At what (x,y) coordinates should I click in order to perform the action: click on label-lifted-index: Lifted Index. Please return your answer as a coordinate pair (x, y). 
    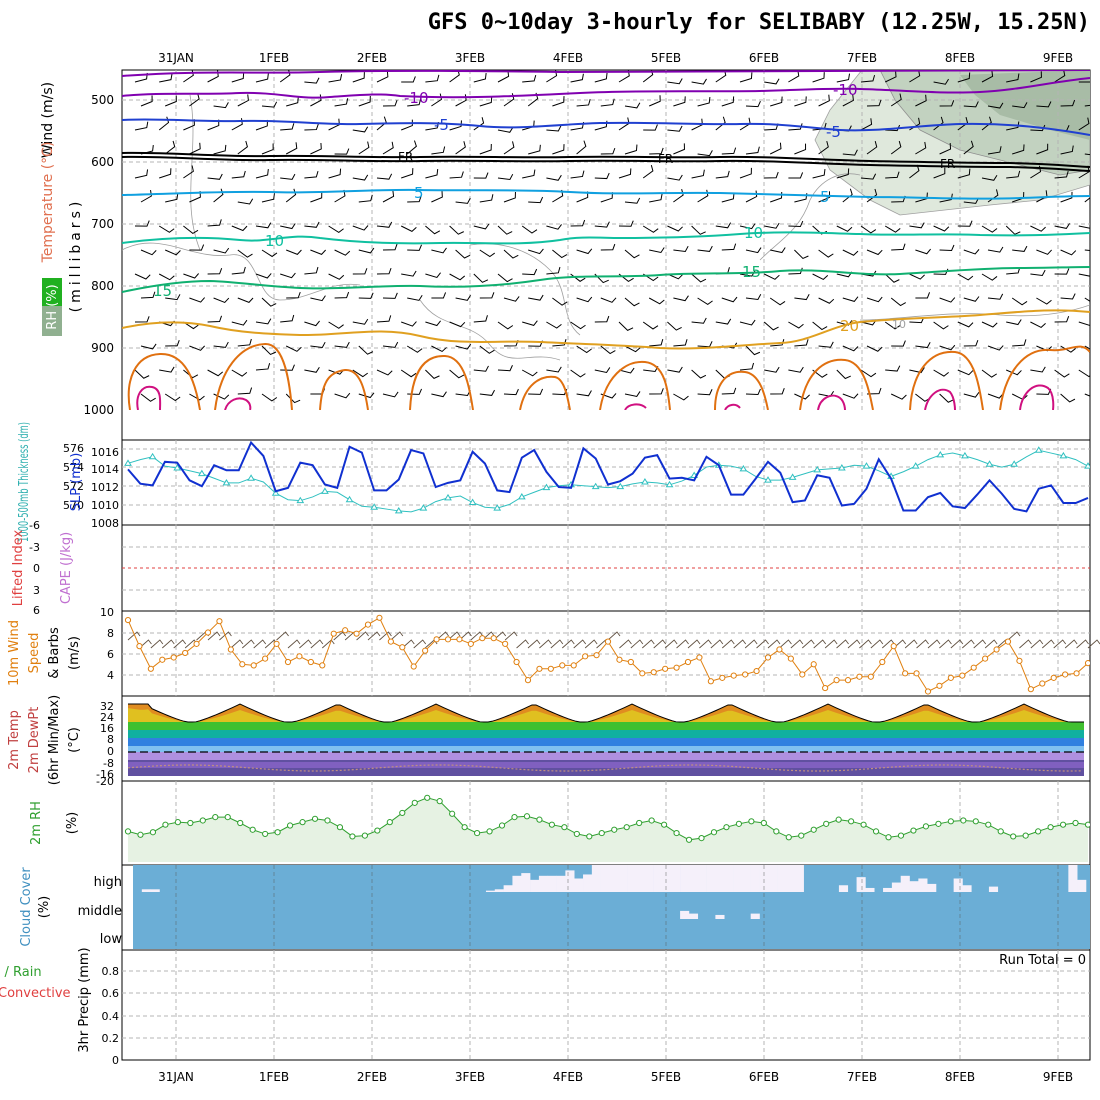
    Looking at the image, I should click on (18, 567).